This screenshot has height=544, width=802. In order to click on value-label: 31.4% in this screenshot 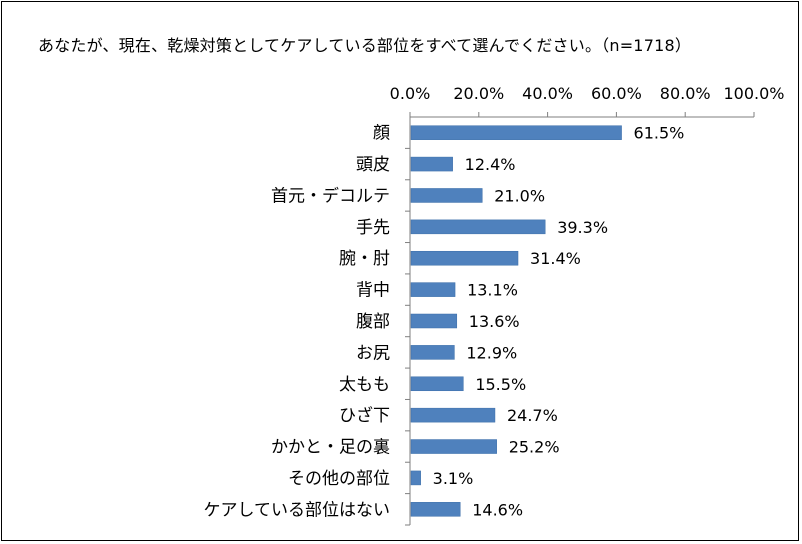, I will do `click(555, 258)`.